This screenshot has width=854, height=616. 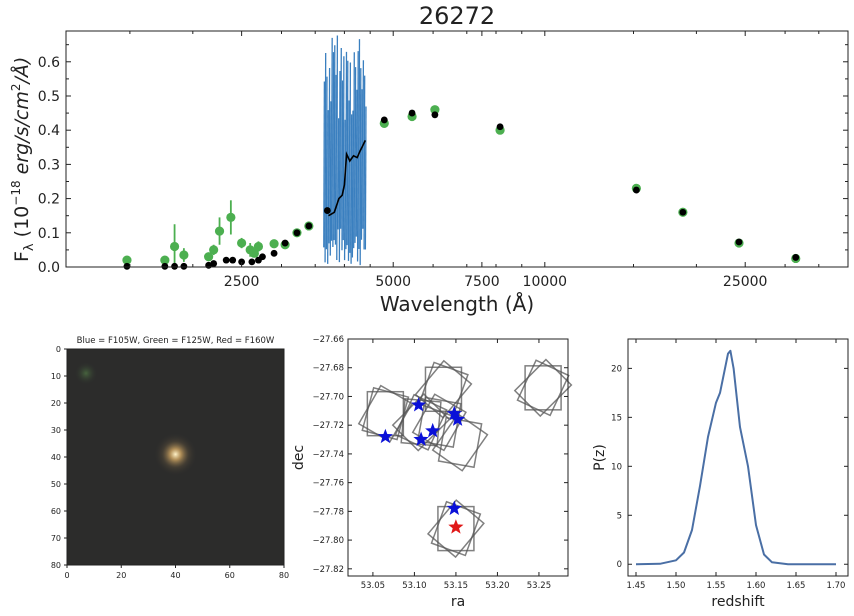 What do you see at coordinates (56, 484) in the screenshot?
I see `y-tick-label: 50` at bounding box center [56, 484].